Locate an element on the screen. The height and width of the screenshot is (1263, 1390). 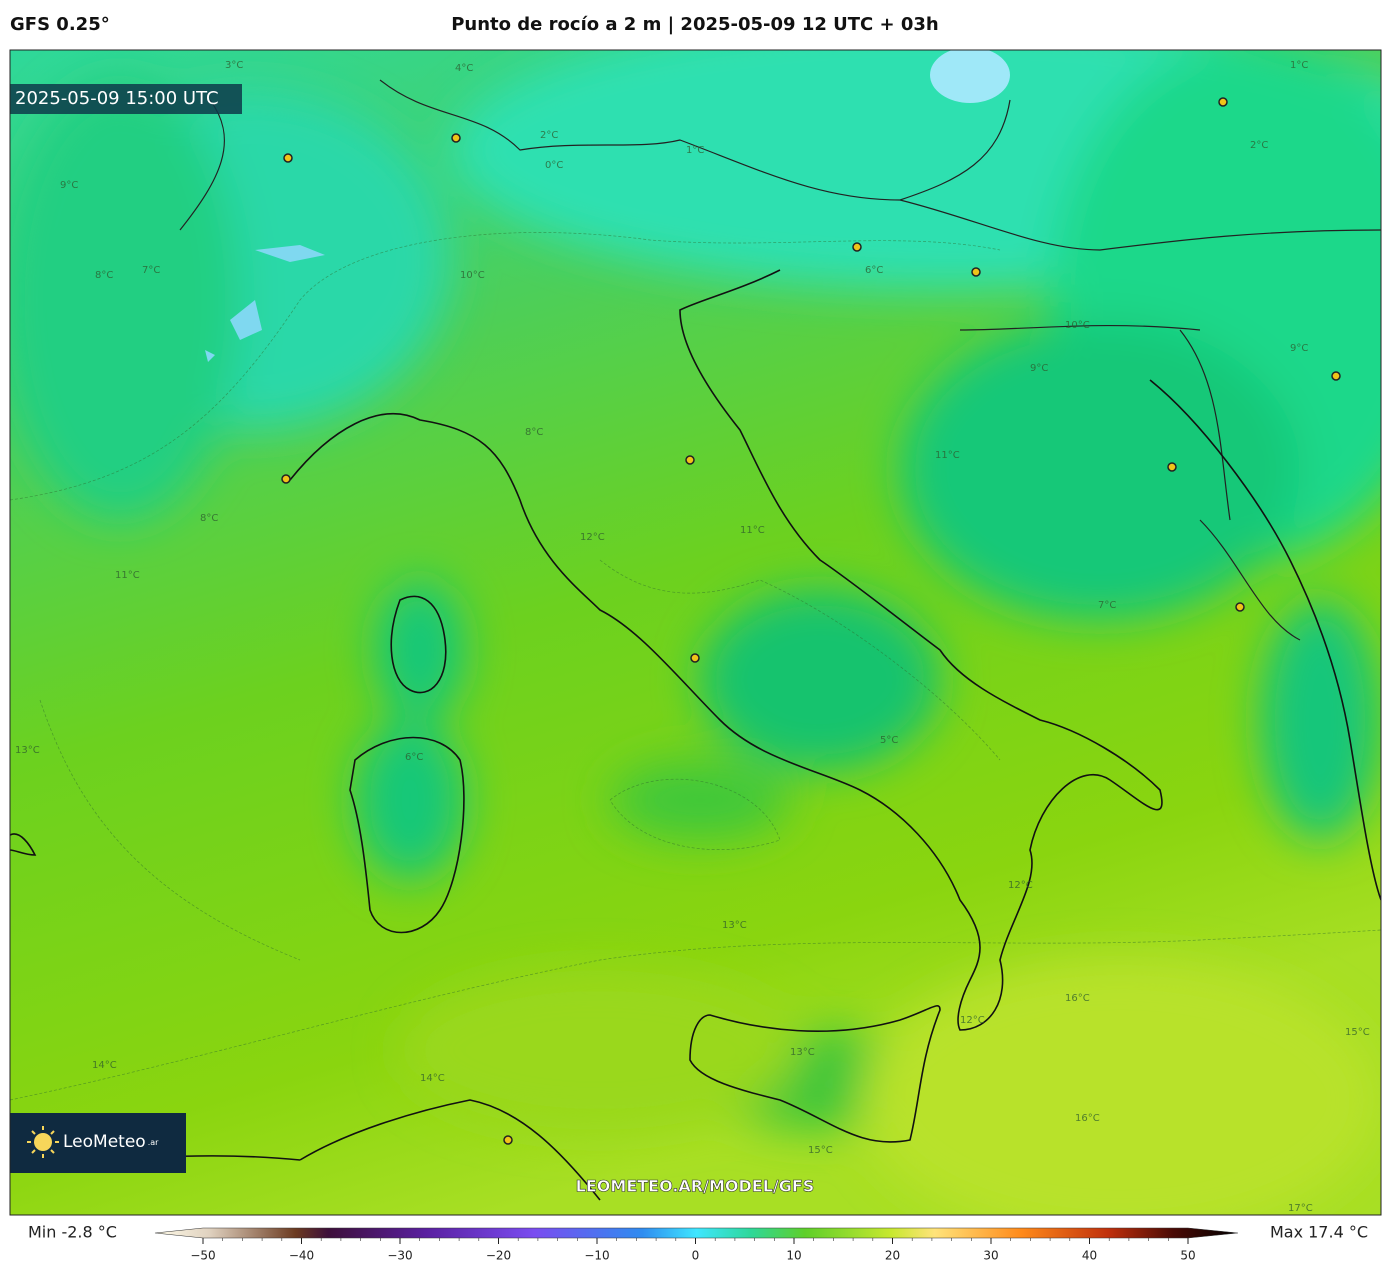
colorbar-ticks: −50 −40 −30 −20 −10 0 10 20 30 40 50 is located at coordinates (693, 1250).